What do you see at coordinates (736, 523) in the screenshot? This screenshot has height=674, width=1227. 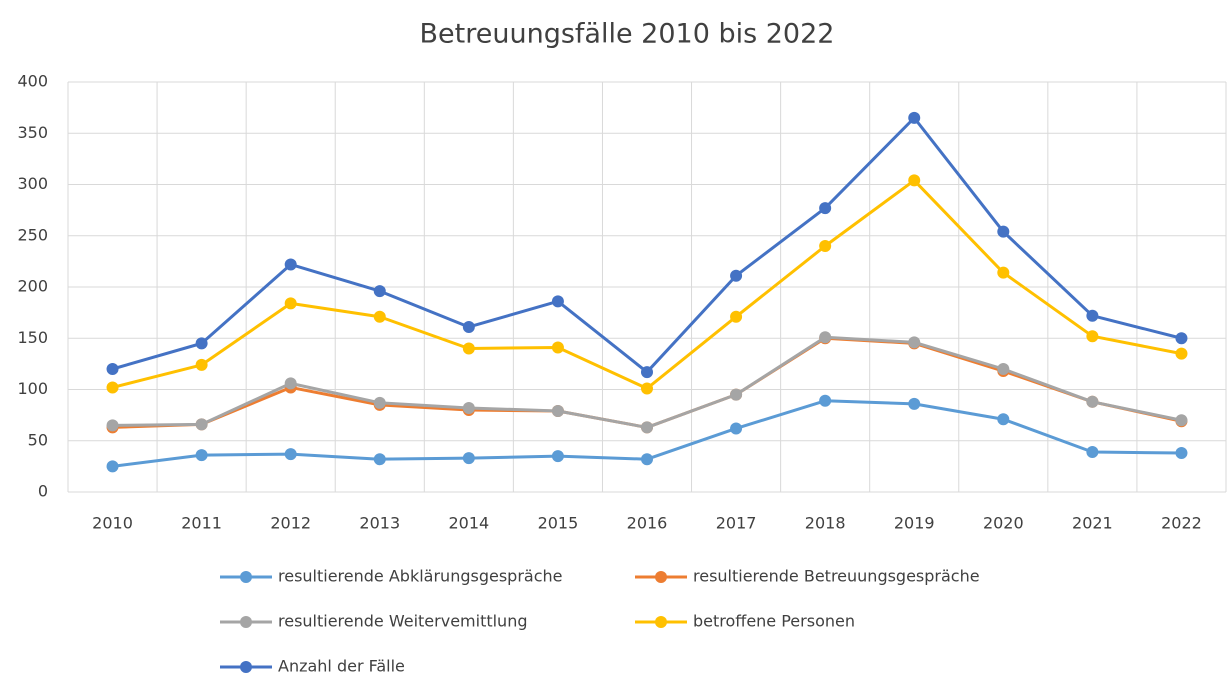 I see `x-tick-label: 2017` at bounding box center [736, 523].